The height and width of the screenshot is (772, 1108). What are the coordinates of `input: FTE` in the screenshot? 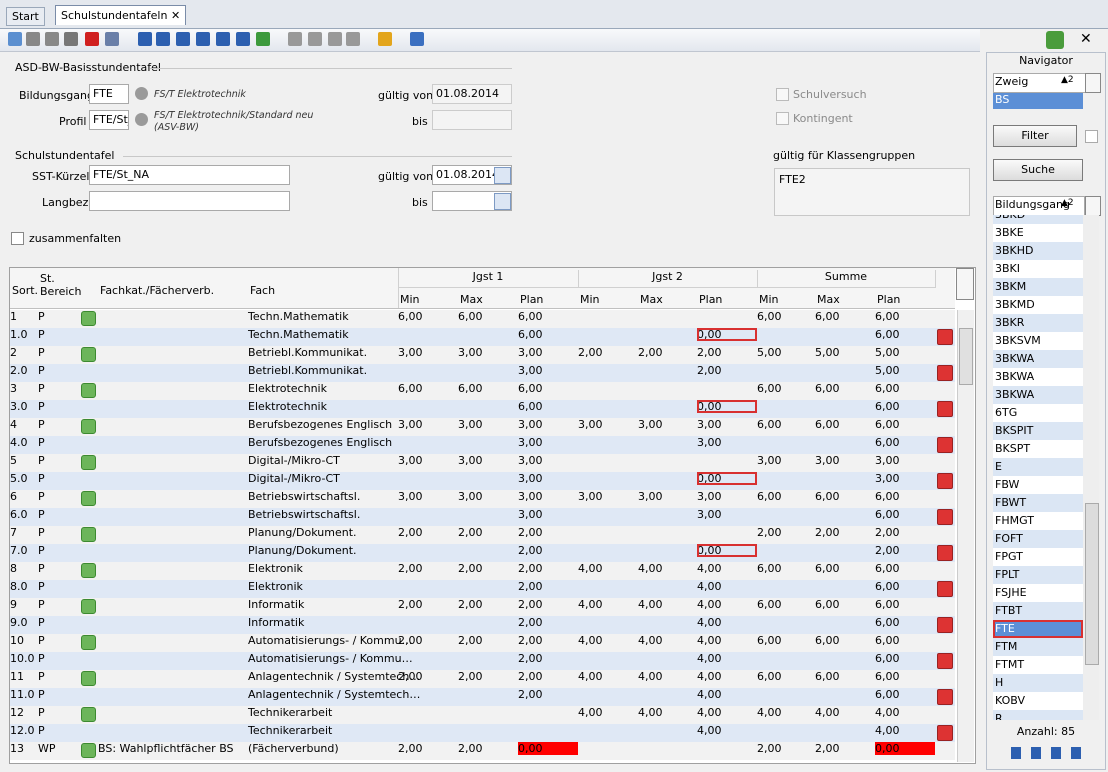 It's located at (109, 94).